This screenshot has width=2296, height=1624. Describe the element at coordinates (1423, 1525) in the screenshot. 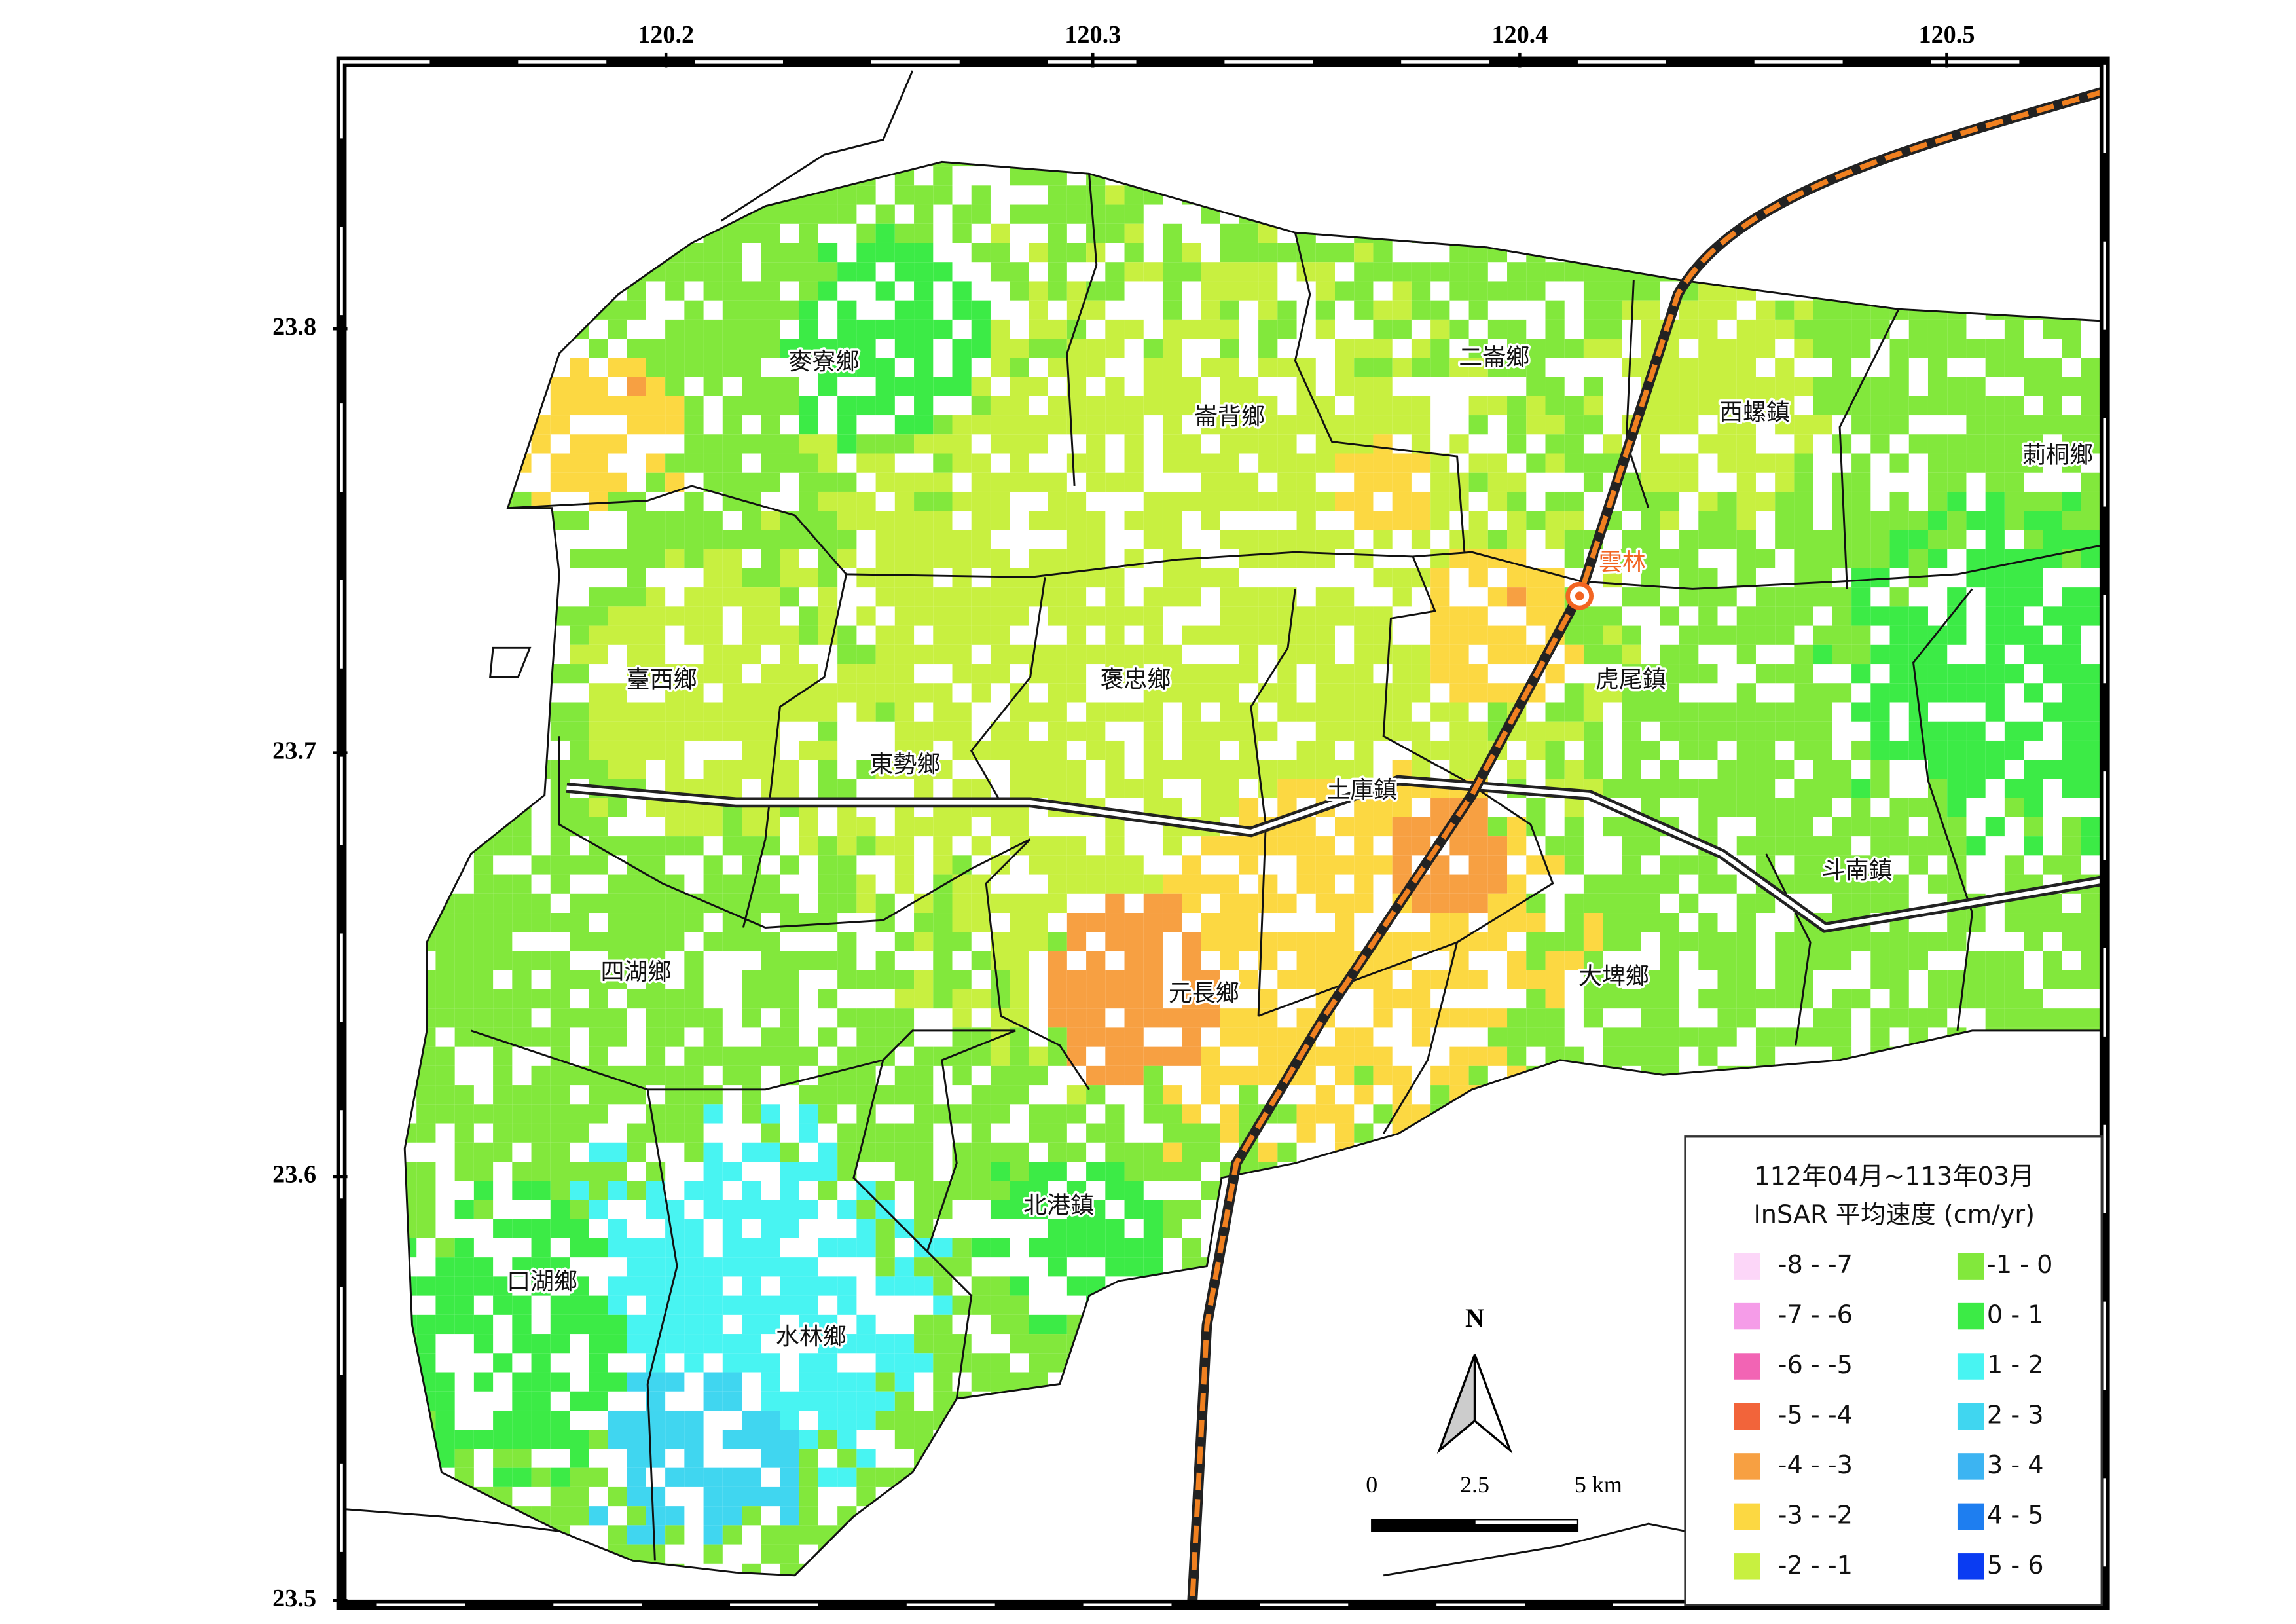

I see `scale-bar-segment` at that location.